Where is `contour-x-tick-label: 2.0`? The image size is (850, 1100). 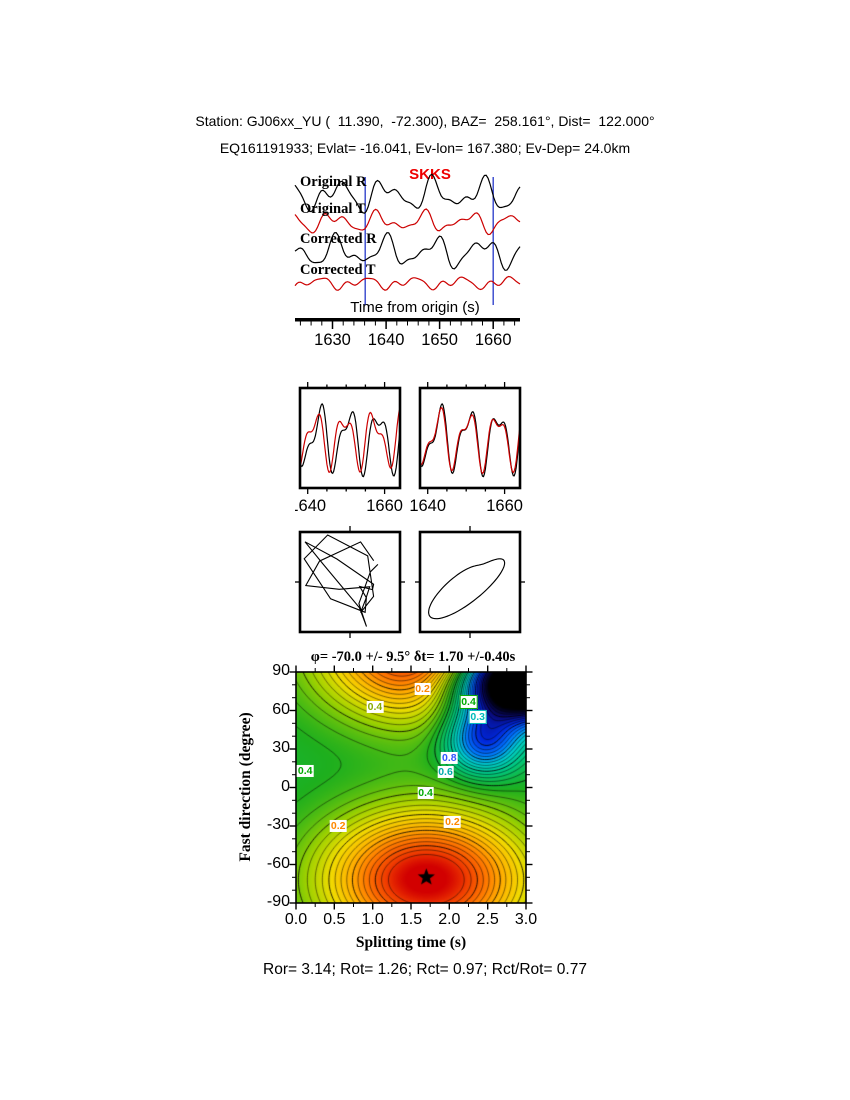 contour-x-tick-label: 2.0 is located at coordinates (449, 919).